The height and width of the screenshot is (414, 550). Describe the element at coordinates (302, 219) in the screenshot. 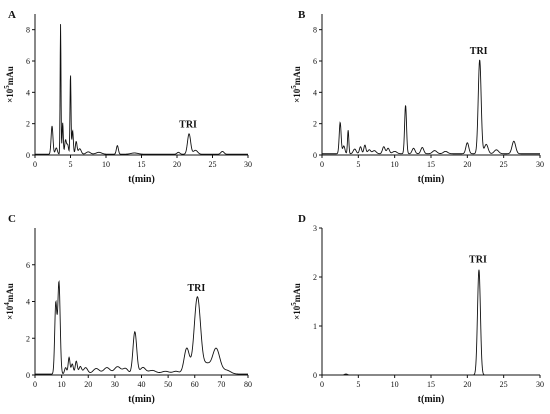

I see `panel-label: D` at that location.